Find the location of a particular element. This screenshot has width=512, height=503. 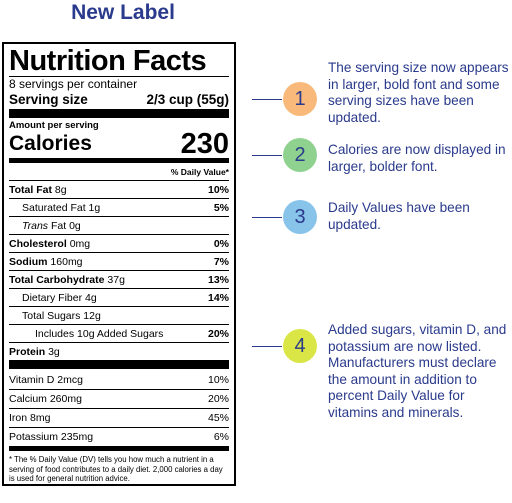

calories-value: 230 is located at coordinates (204, 144).